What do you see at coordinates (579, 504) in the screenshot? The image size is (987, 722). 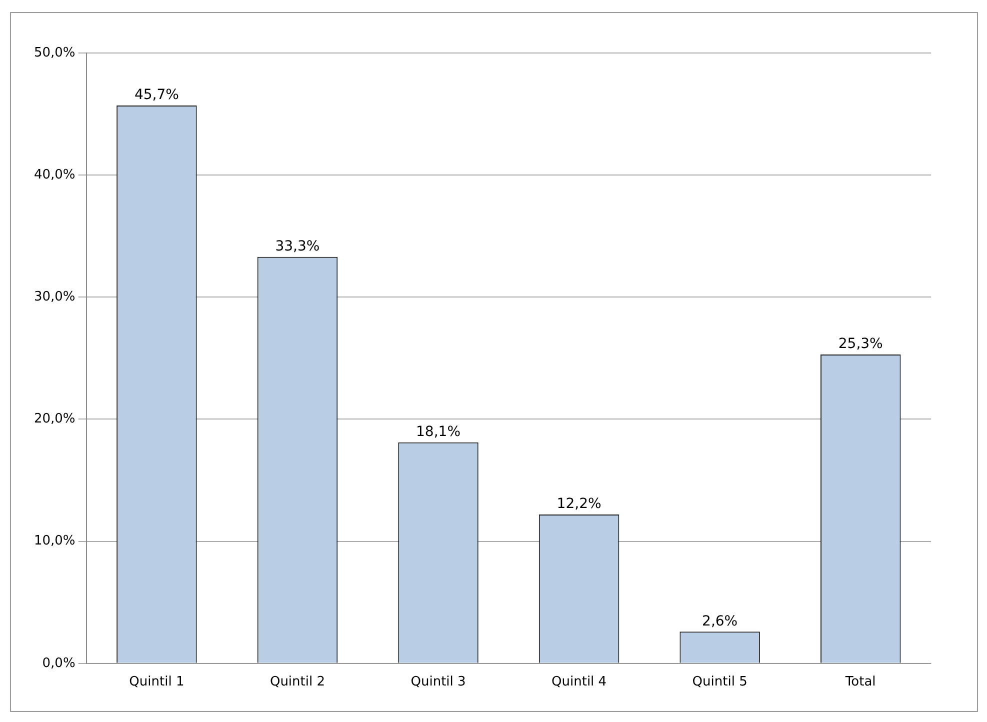 I see `data-label: 12,2%` at bounding box center [579, 504].